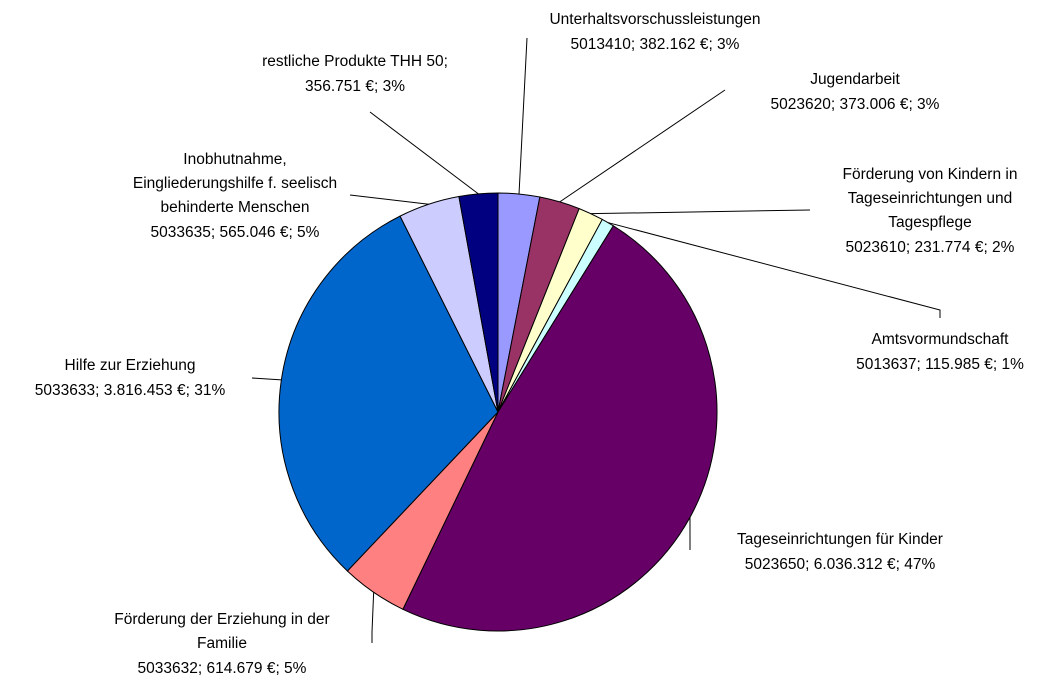 Image resolution: width=1048 pixels, height=675 pixels. Describe the element at coordinates (855, 92) in the screenshot. I see `slice-label: Jugendarbeit 5023620; 373.006 €; 3%` at that location.